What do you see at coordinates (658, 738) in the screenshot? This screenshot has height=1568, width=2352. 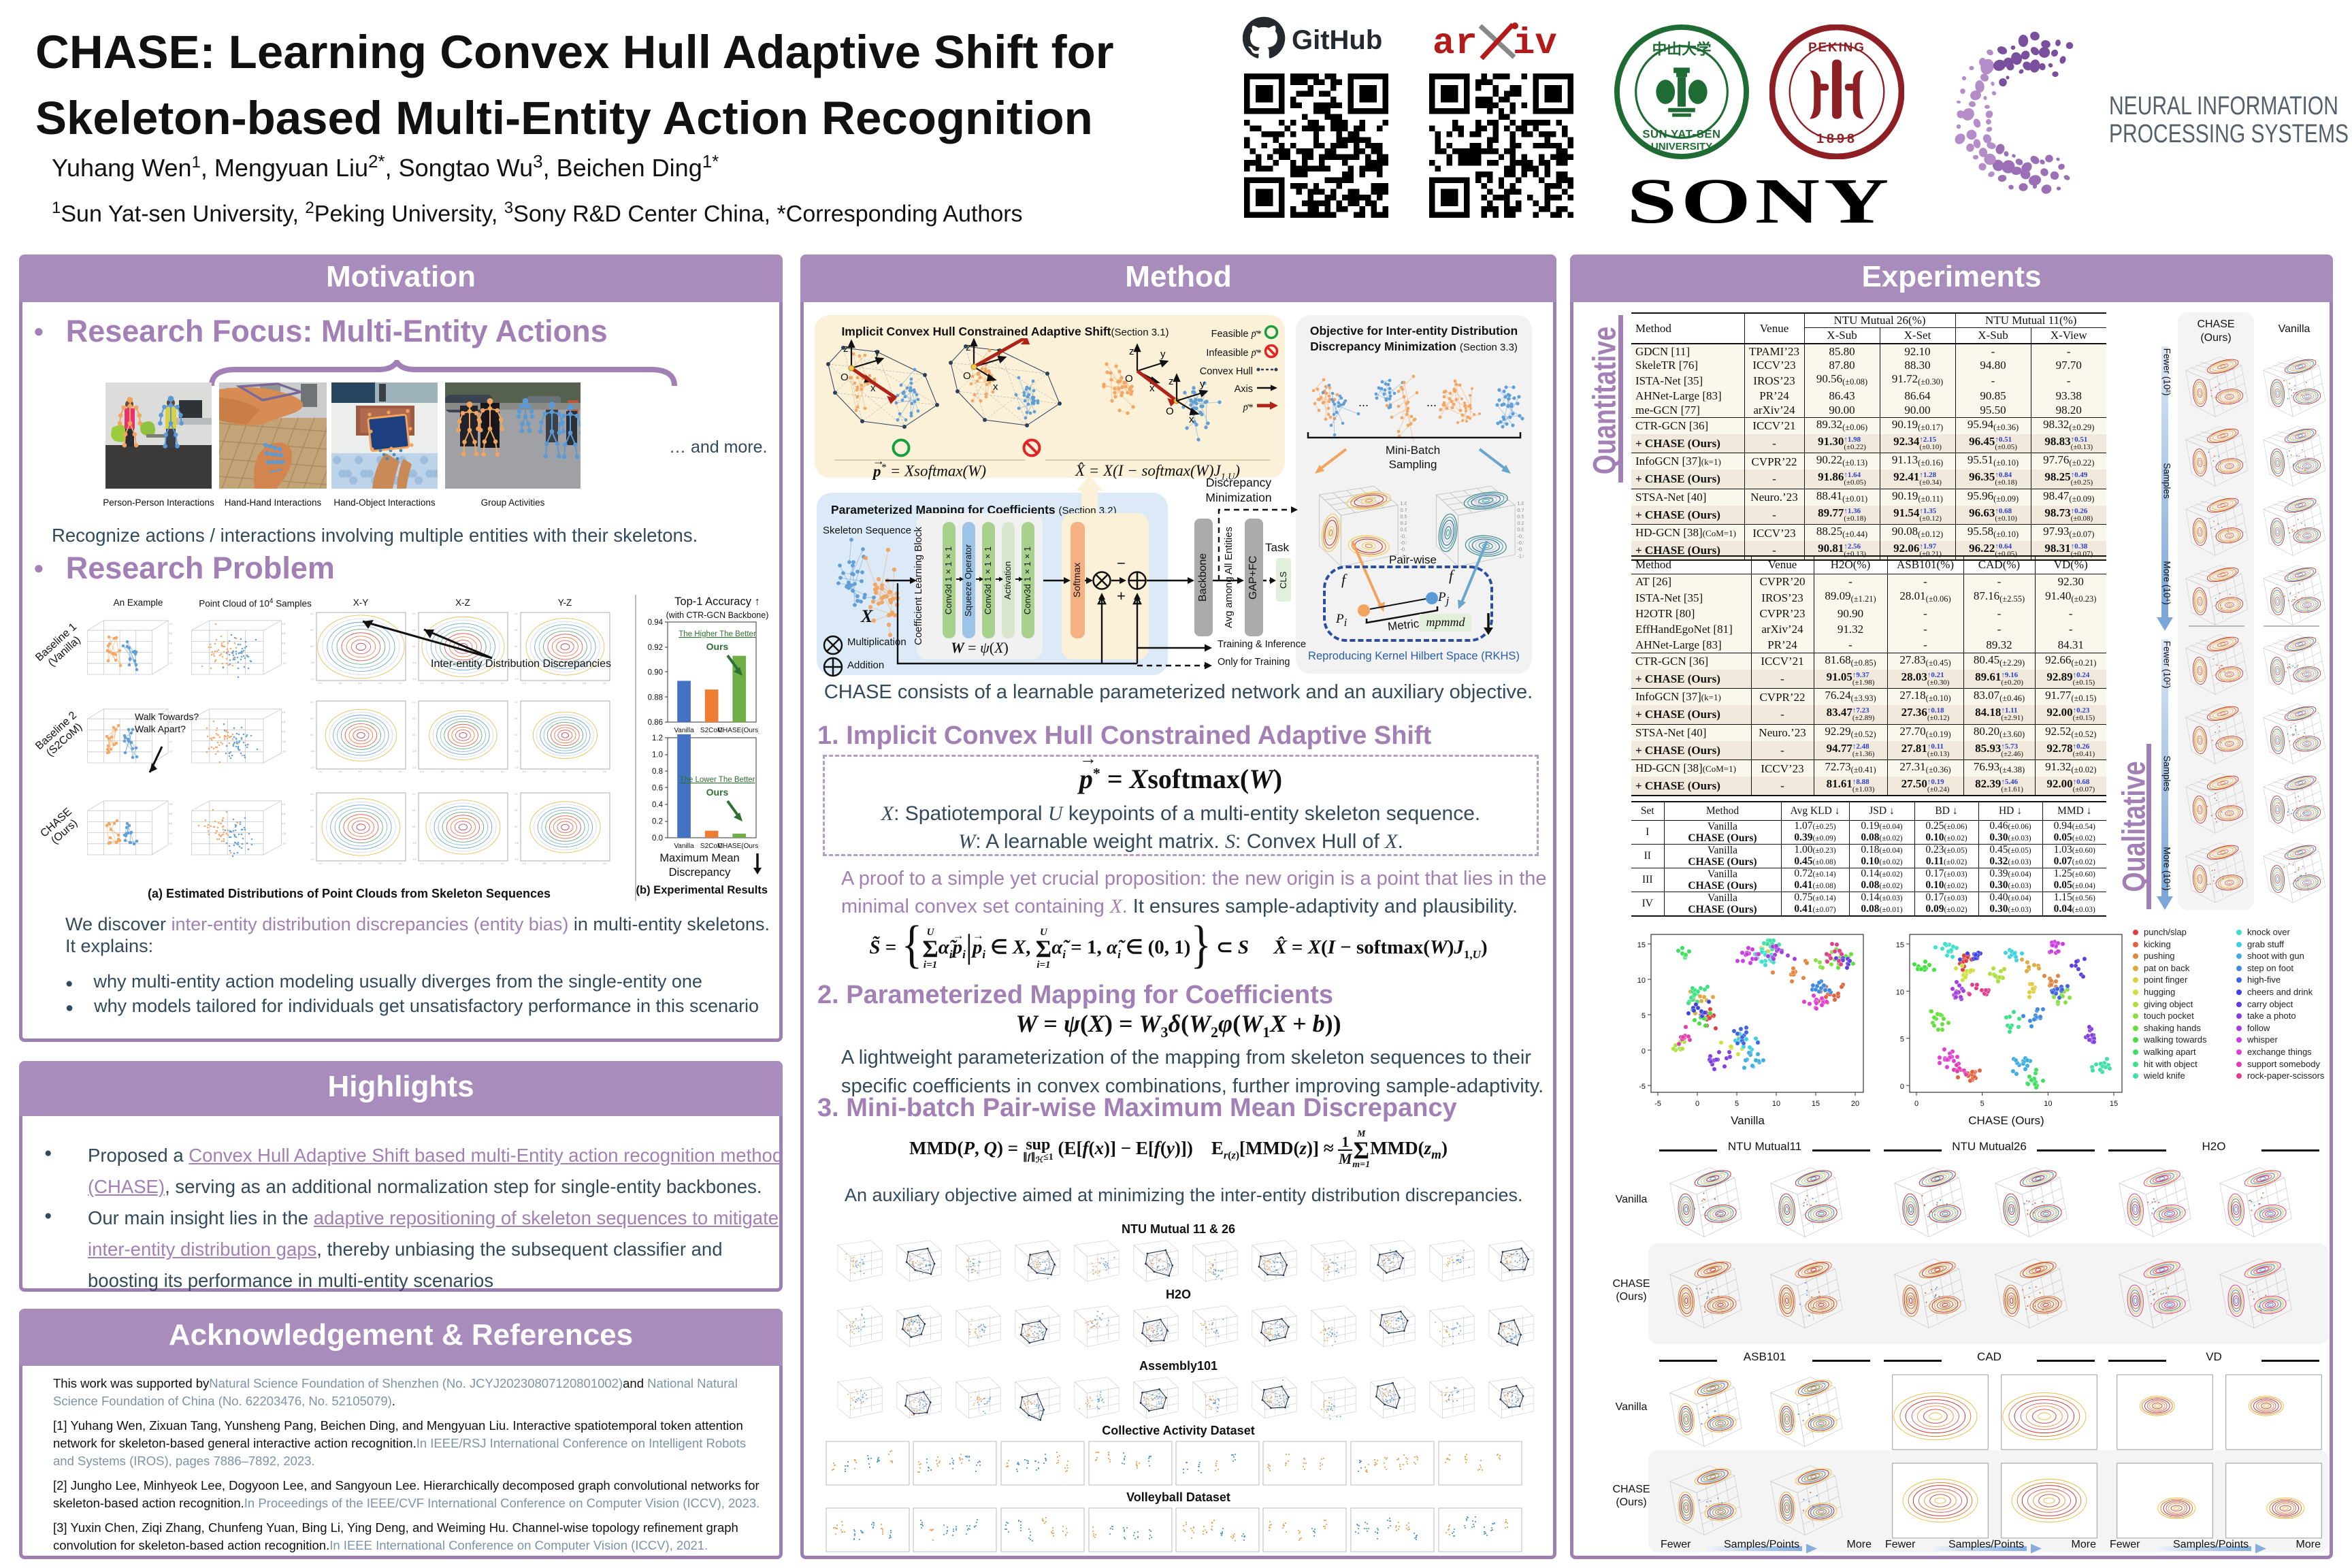 I see `svg-text: 1.2` at bounding box center [658, 738].